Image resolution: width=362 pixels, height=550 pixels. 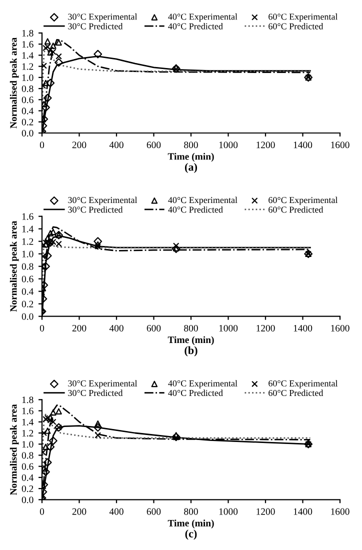 What do you see at coordinates (191, 535) in the screenshot?
I see `text: (c)` at bounding box center [191, 535].